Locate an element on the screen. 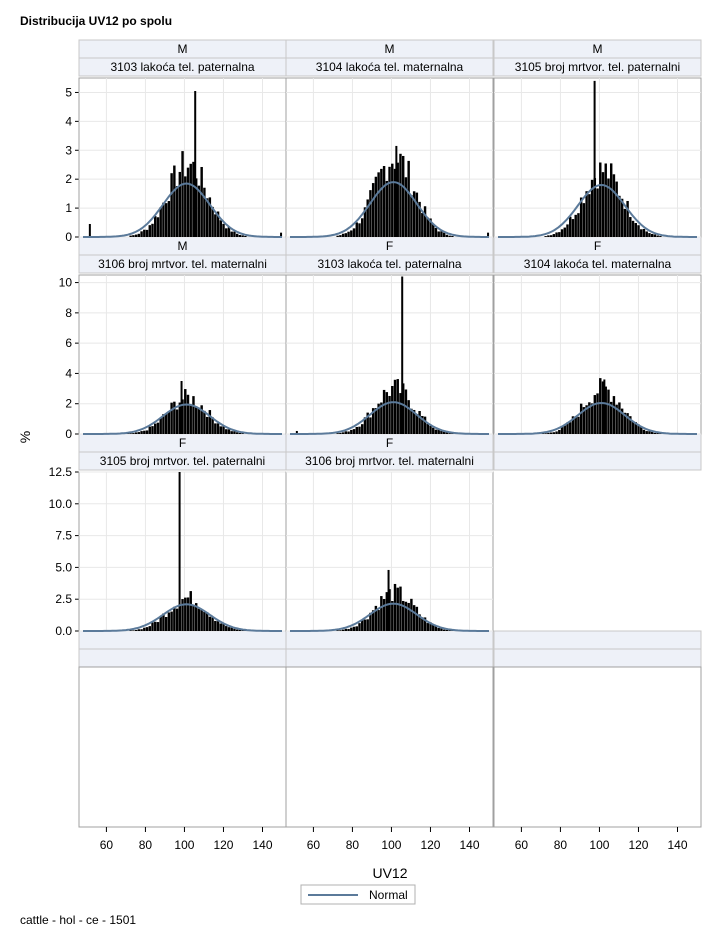 This screenshot has width=718, height=944. y-tick-label: 1 is located at coordinates (68, 208).